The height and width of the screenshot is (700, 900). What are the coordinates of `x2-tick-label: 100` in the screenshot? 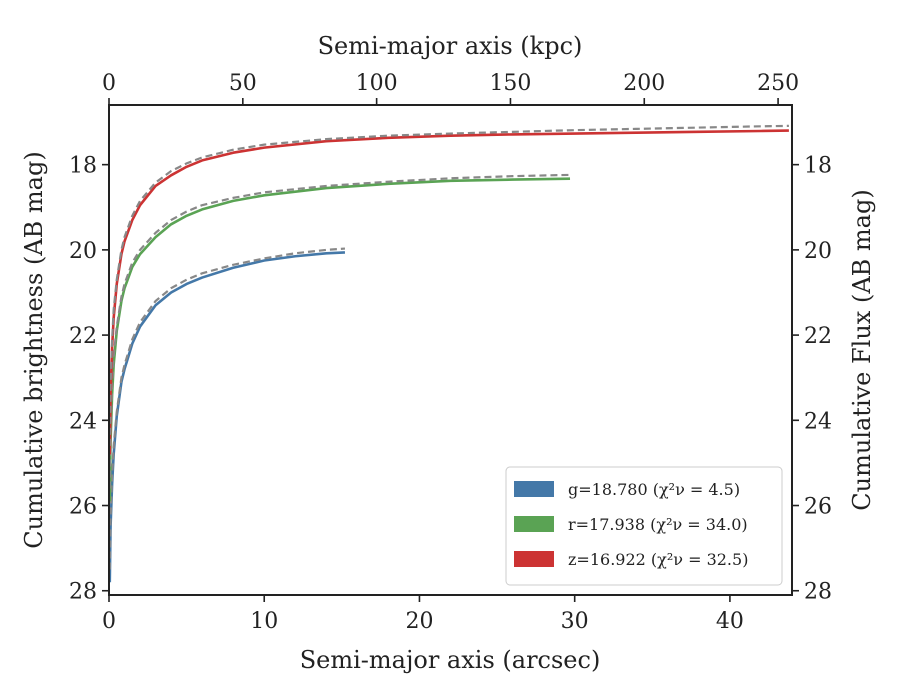 It's located at (377, 83).